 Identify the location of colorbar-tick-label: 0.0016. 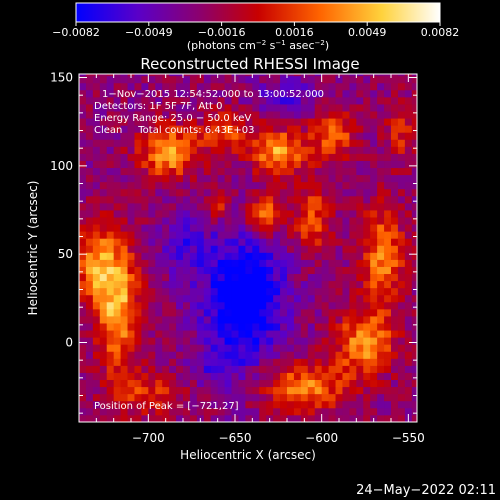
(294, 32).